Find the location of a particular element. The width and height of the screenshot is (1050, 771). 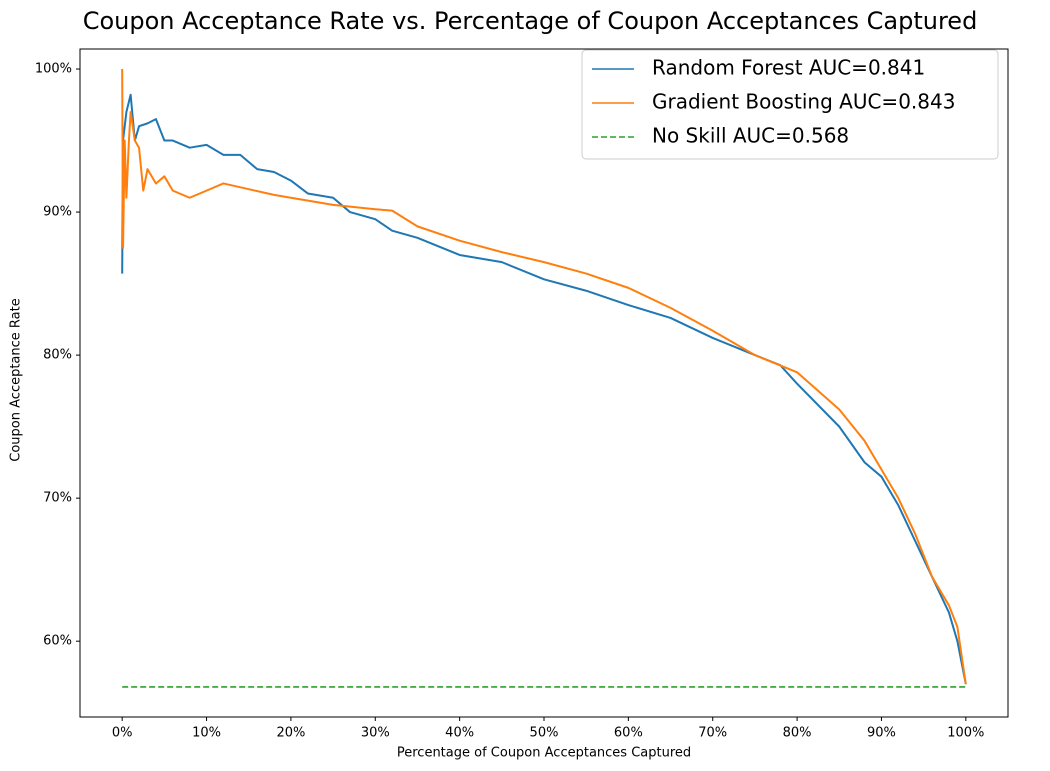

y-tick-label: 60% is located at coordinates (57, 641).